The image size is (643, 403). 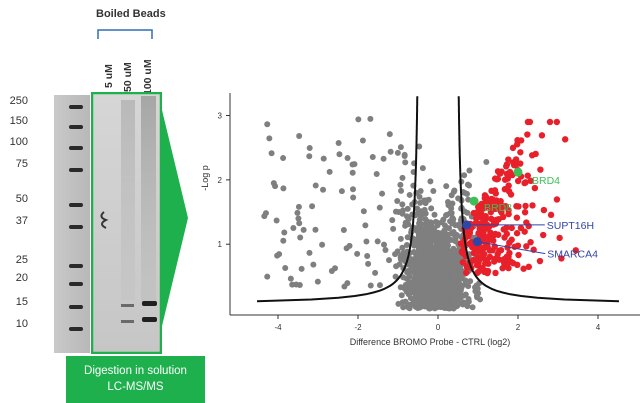 What do you see at coordinates (220, 116) in the screenshot?
I see `y-tick-label: 3` at bounding box center [220, 116].